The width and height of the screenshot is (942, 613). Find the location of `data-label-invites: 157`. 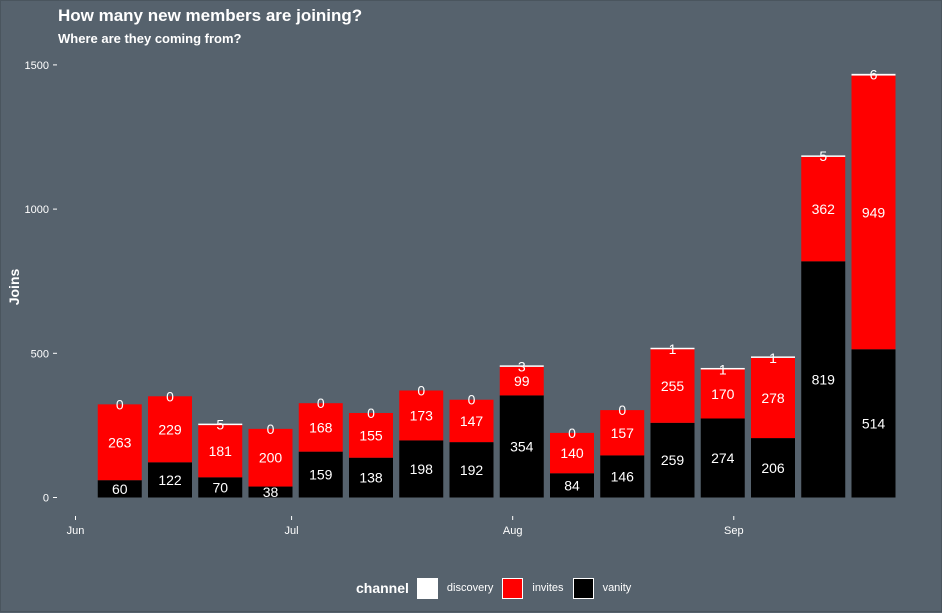

data-label-invites: 157 is located at coordinates (623, 433).